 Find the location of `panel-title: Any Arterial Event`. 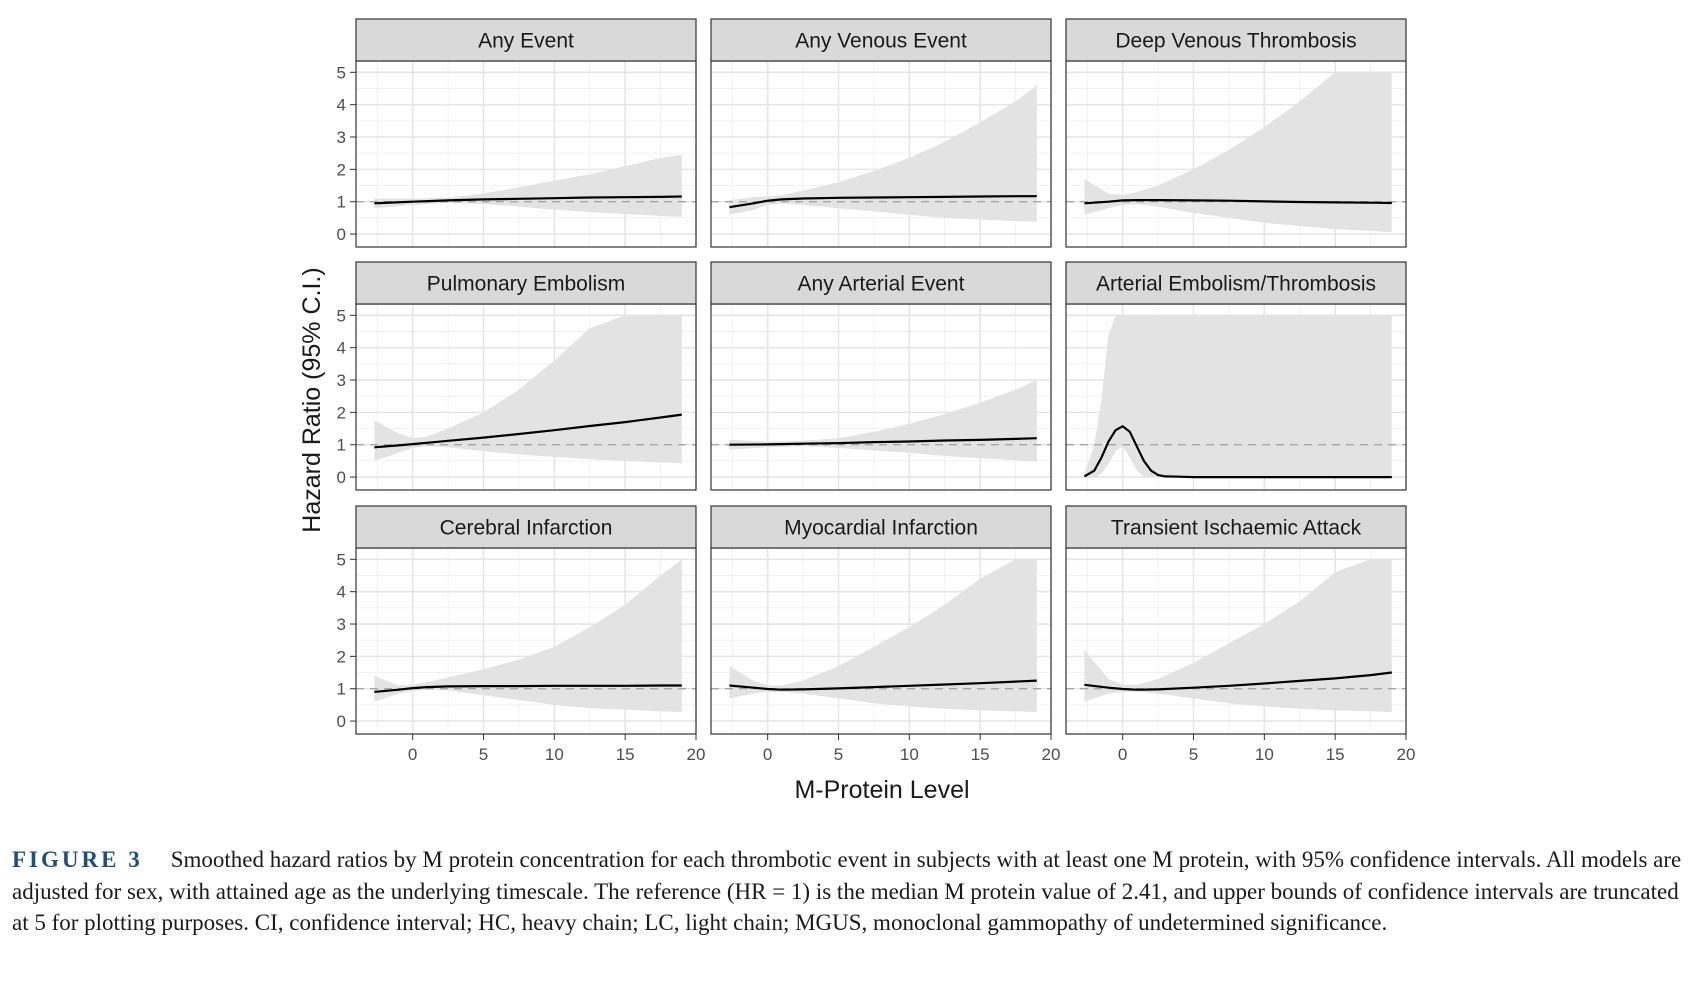

panel-title: Any Arterial Event is located at coordinates (881, 284).